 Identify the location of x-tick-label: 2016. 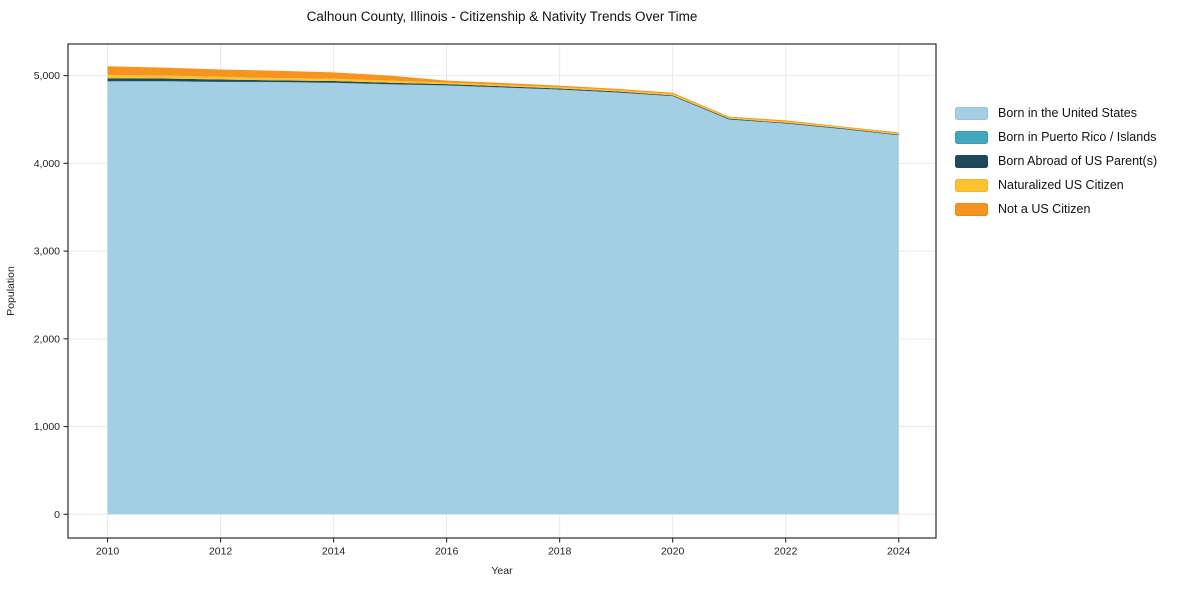
(447, 552).